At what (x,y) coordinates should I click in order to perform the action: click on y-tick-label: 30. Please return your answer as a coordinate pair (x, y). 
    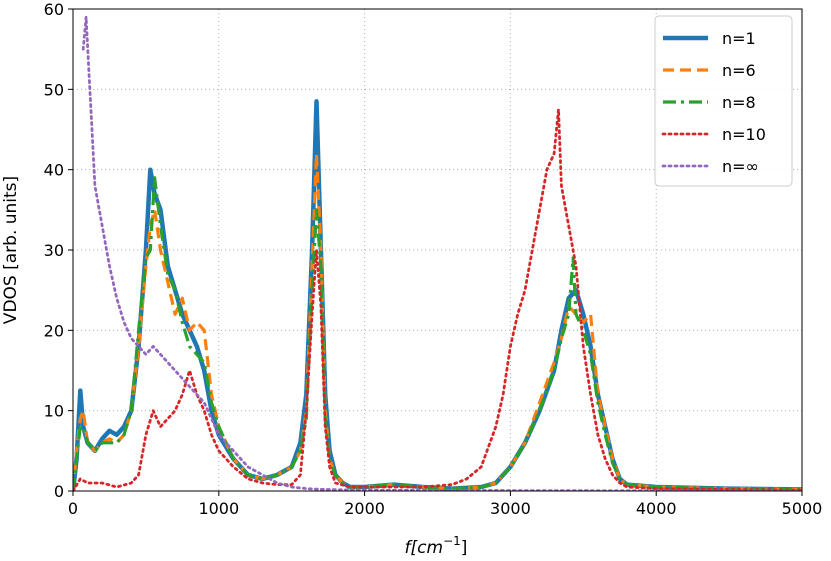
    Looking at the image, I should click on (54, 250).